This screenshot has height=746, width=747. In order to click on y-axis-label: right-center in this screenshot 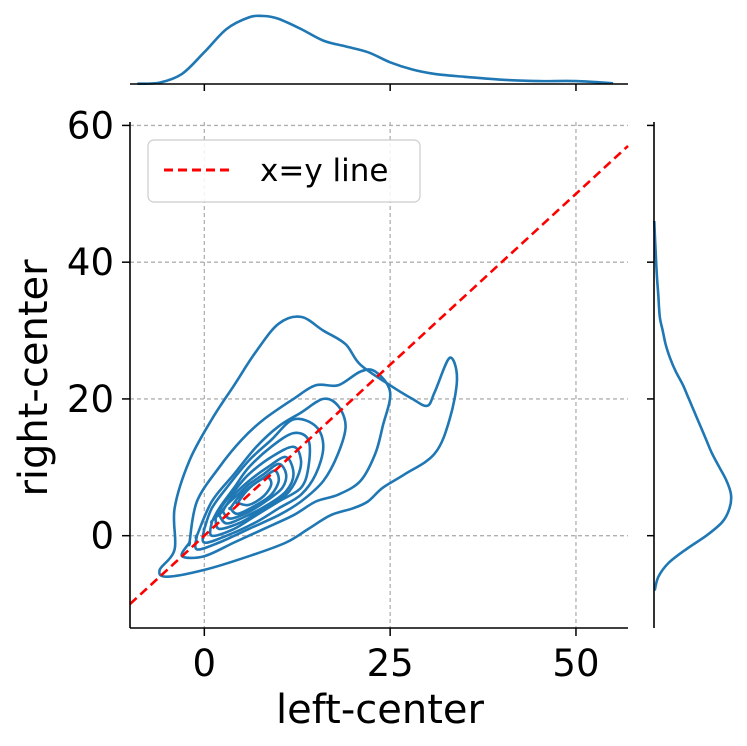, I will do `click(34, 378)`.